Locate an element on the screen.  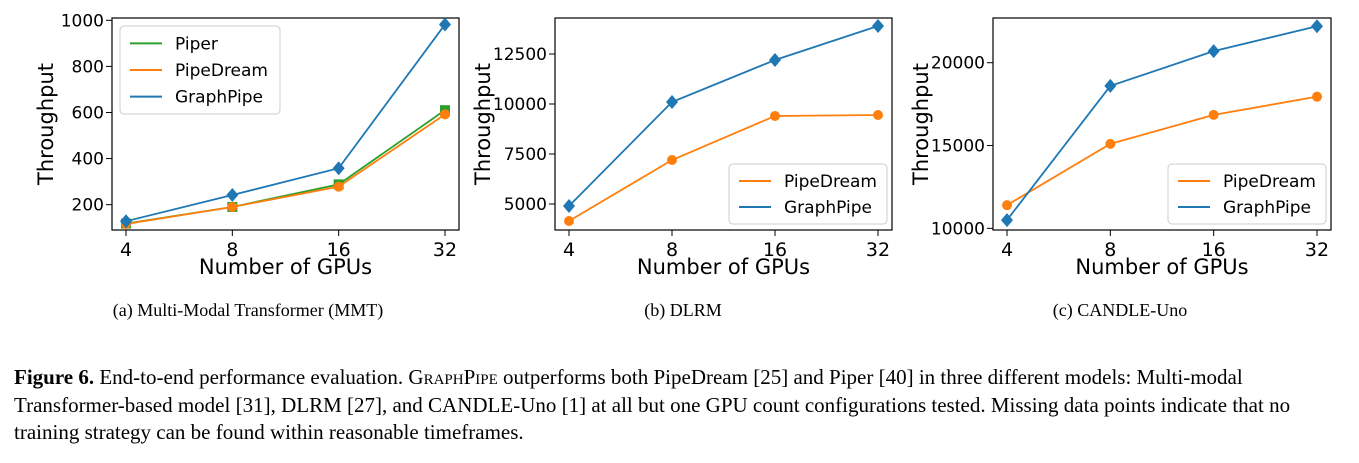
y-tick-label: 7500 is located at coordinates (525, 155).